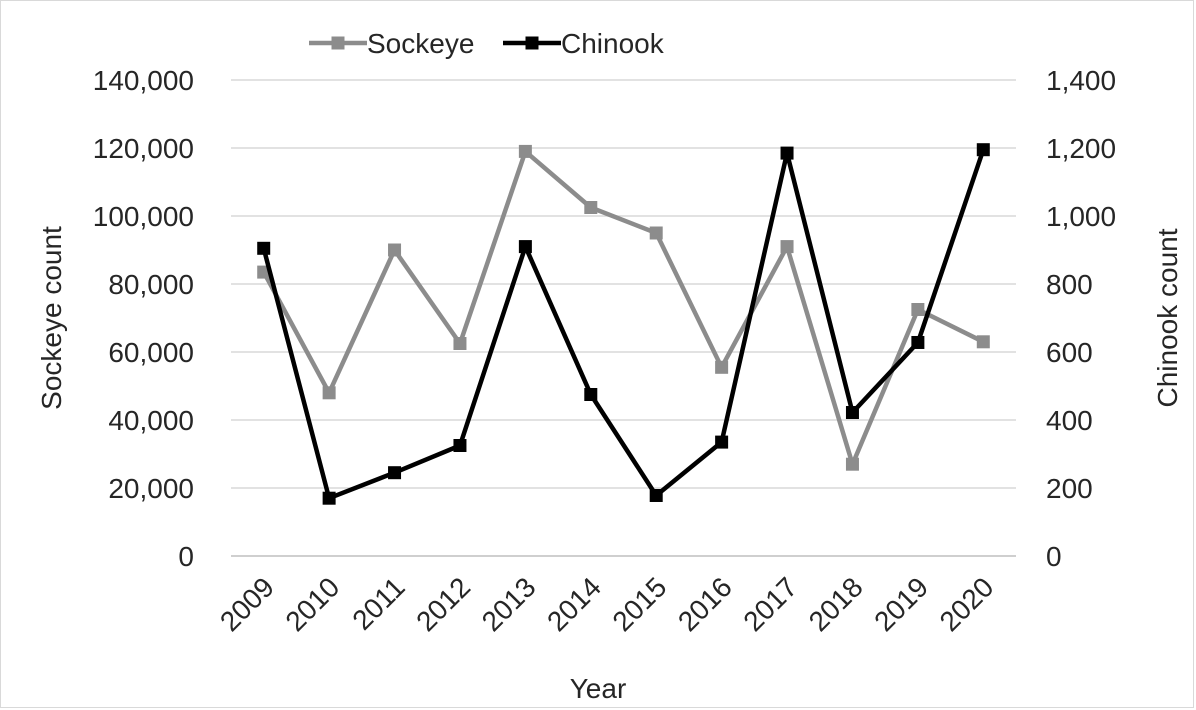 The width and height of the screenshot is (1196, 710). I want to click on x-tick-label: 2011, so click(378, 603).